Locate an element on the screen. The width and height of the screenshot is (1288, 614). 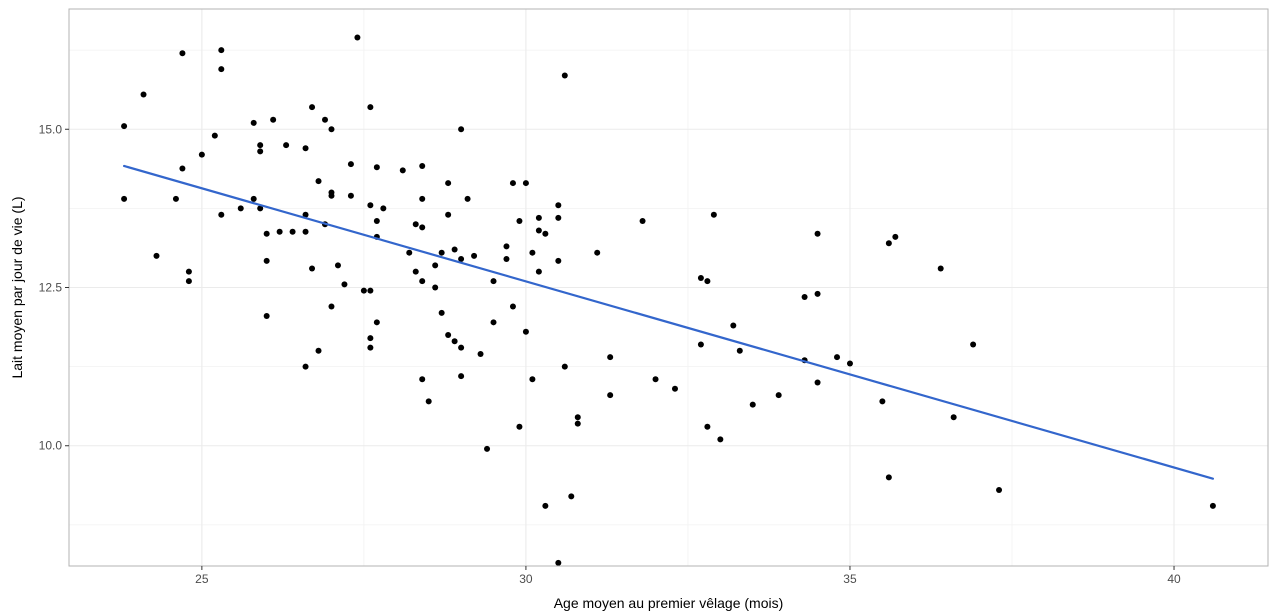
y-axis-ticks: 10.0 12.5 15.0 is located at coordinates (54, 287).